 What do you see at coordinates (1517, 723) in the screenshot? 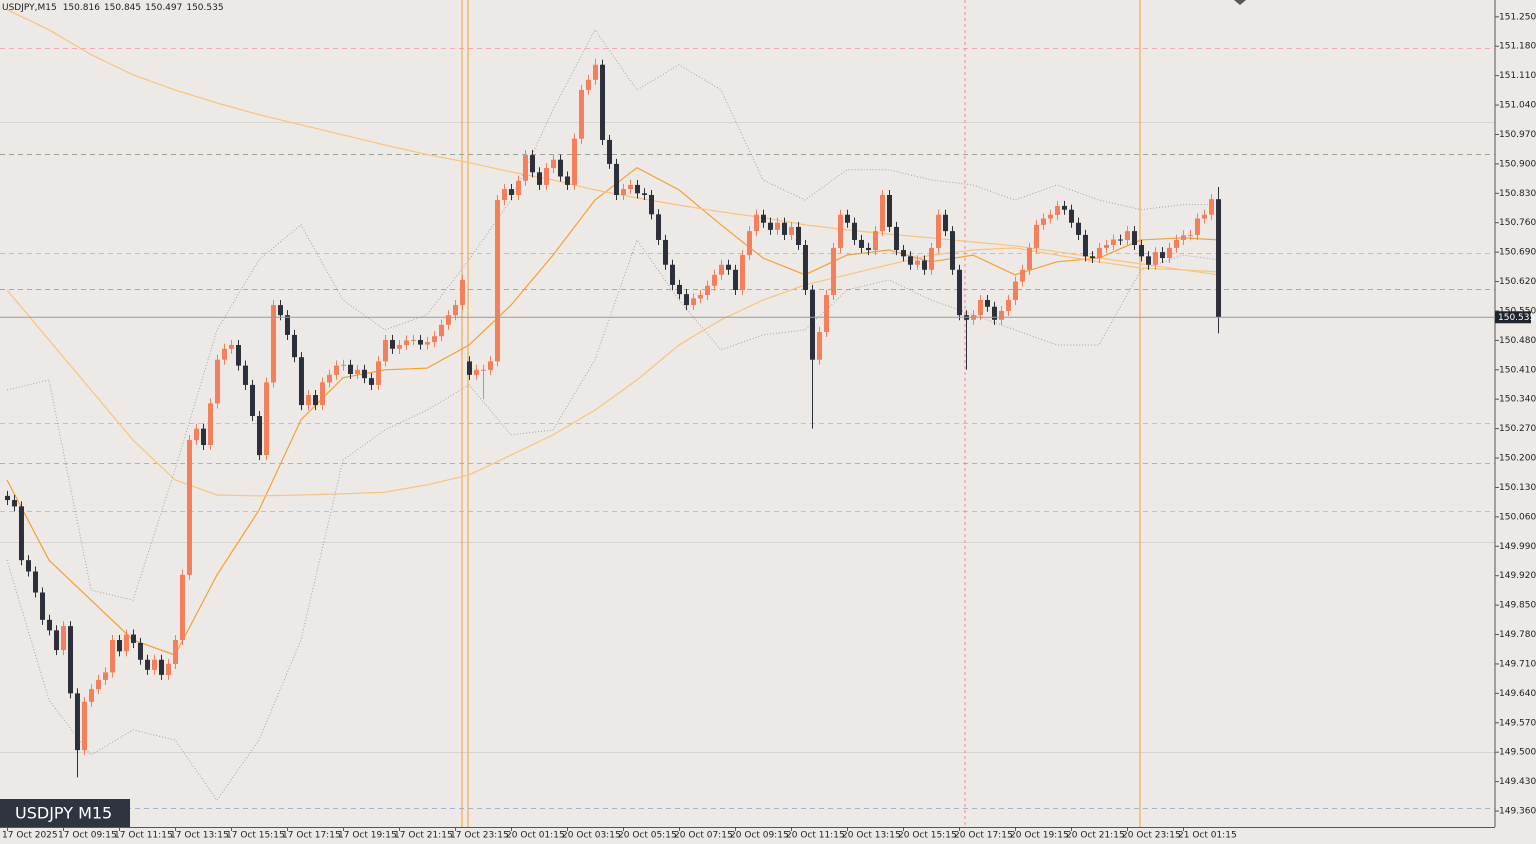
I see `y-tick-label: 149.570` at bounding box center [1517, 723].